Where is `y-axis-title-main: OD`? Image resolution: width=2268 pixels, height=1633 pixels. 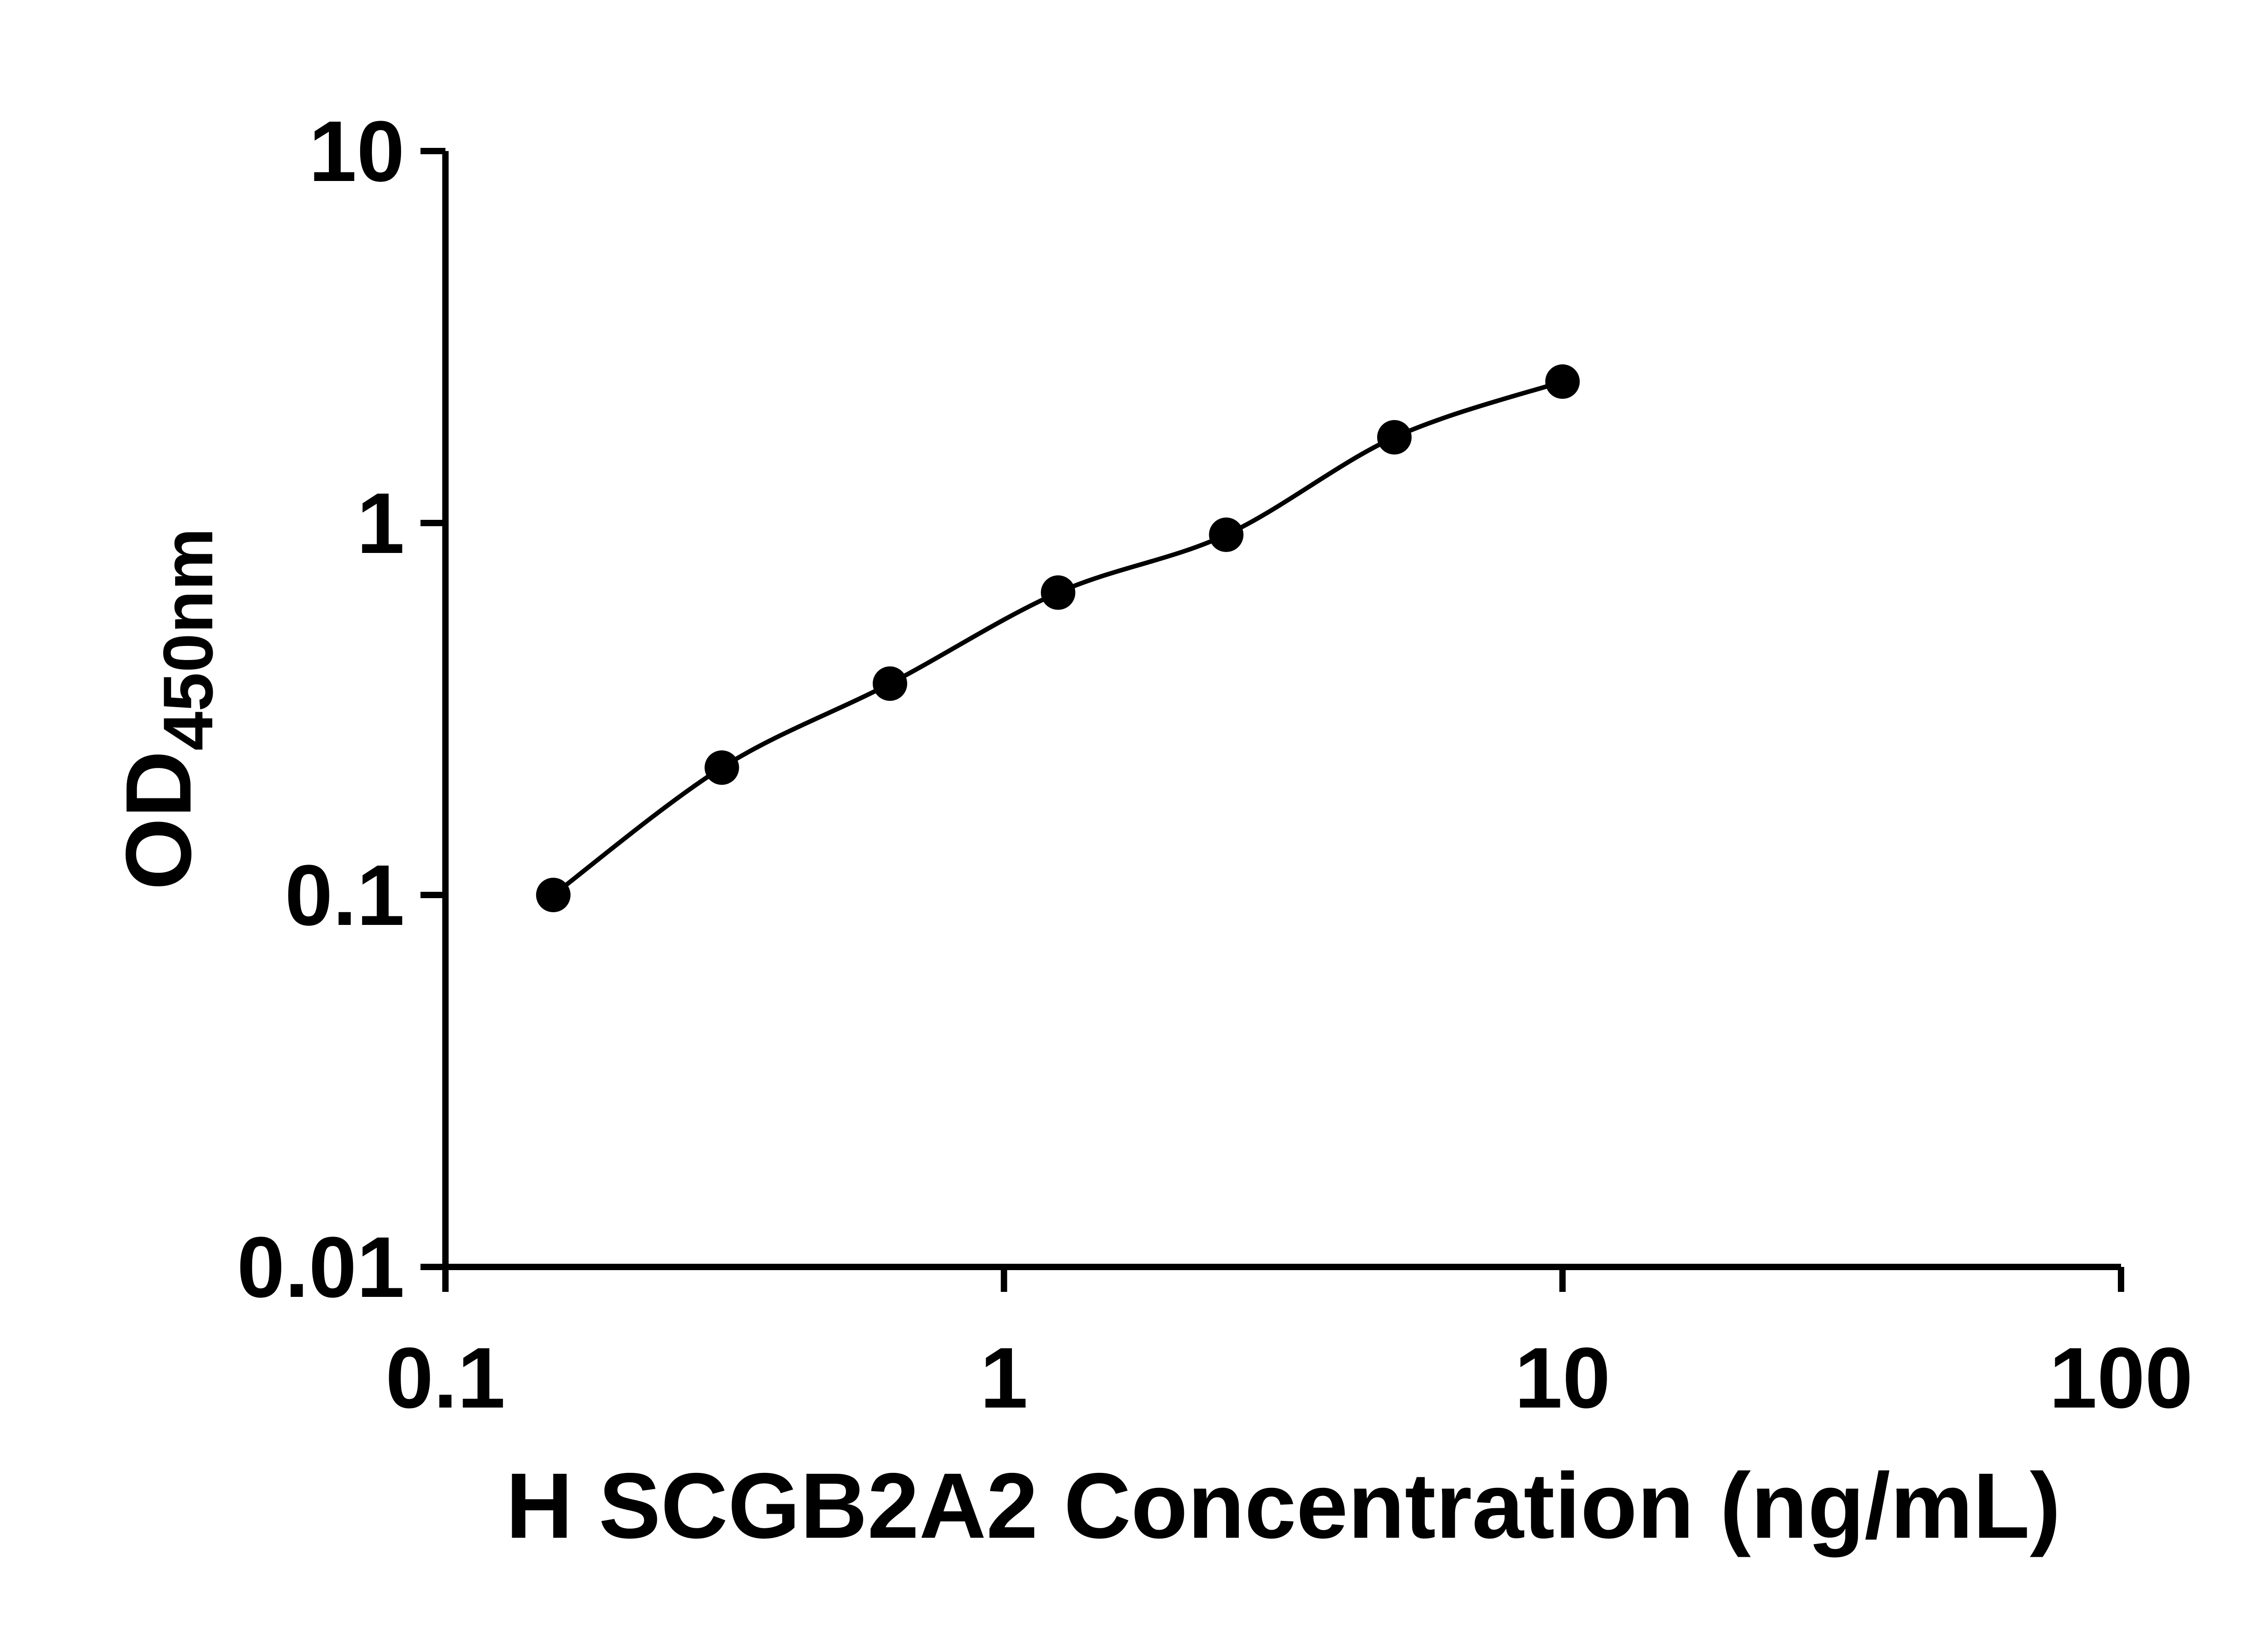
y-axis-title-main: OD is located at coordinates (158, 820).